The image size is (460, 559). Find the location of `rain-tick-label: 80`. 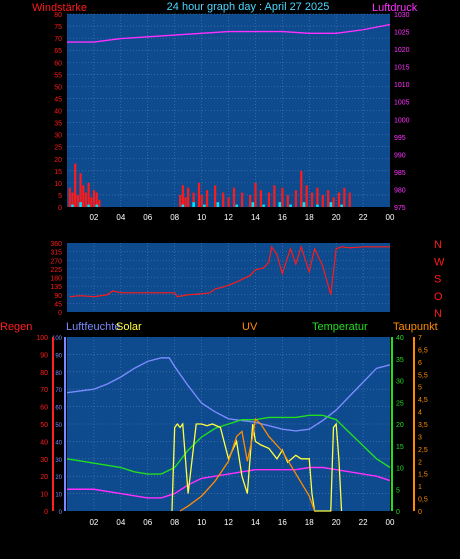

rain-tick-label: 80 is located at coordinates (44, 373).